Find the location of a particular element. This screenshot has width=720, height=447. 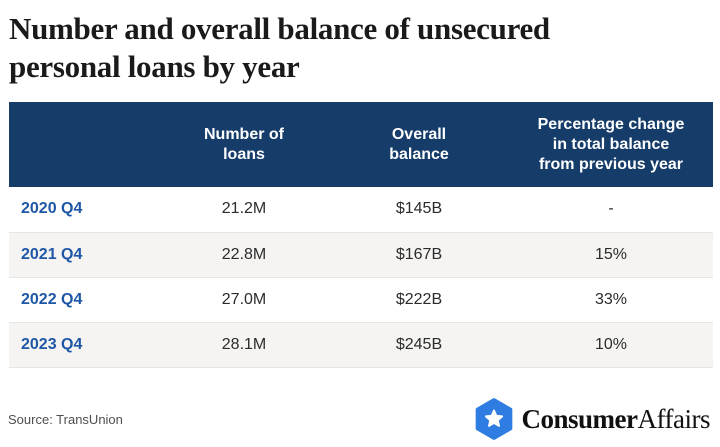

balance-cell: $167B is located at coordinates (419, 255).